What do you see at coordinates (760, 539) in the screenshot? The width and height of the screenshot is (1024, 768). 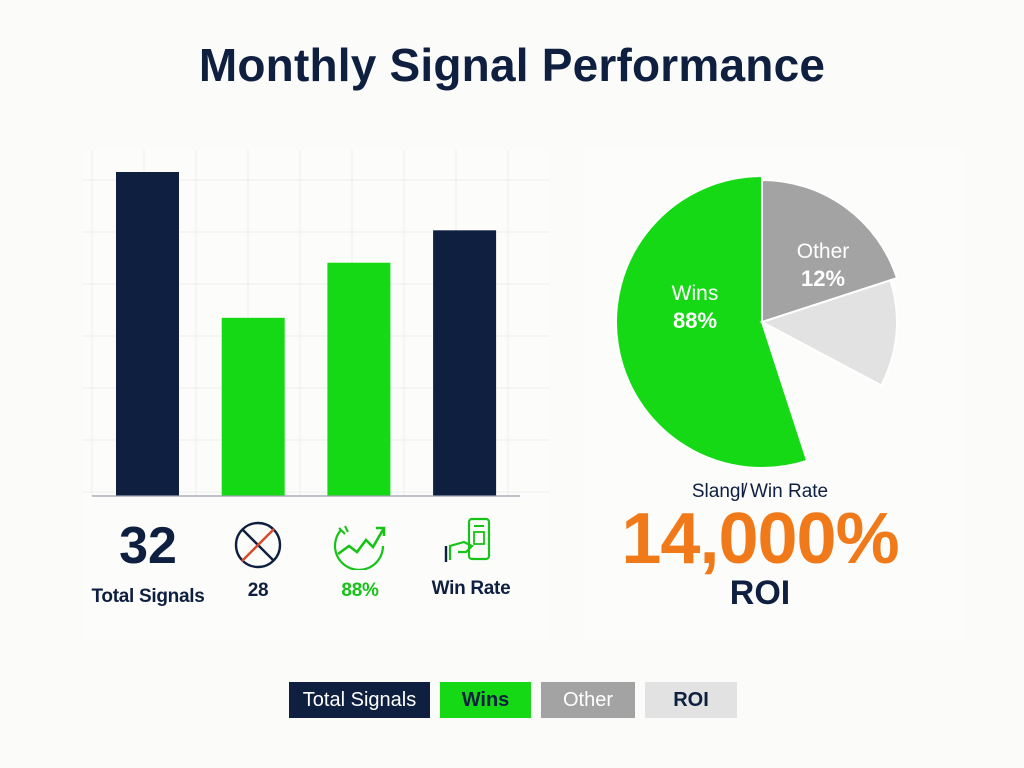 I see `roi-value: 14,000%` at bounding box center [760, 539].